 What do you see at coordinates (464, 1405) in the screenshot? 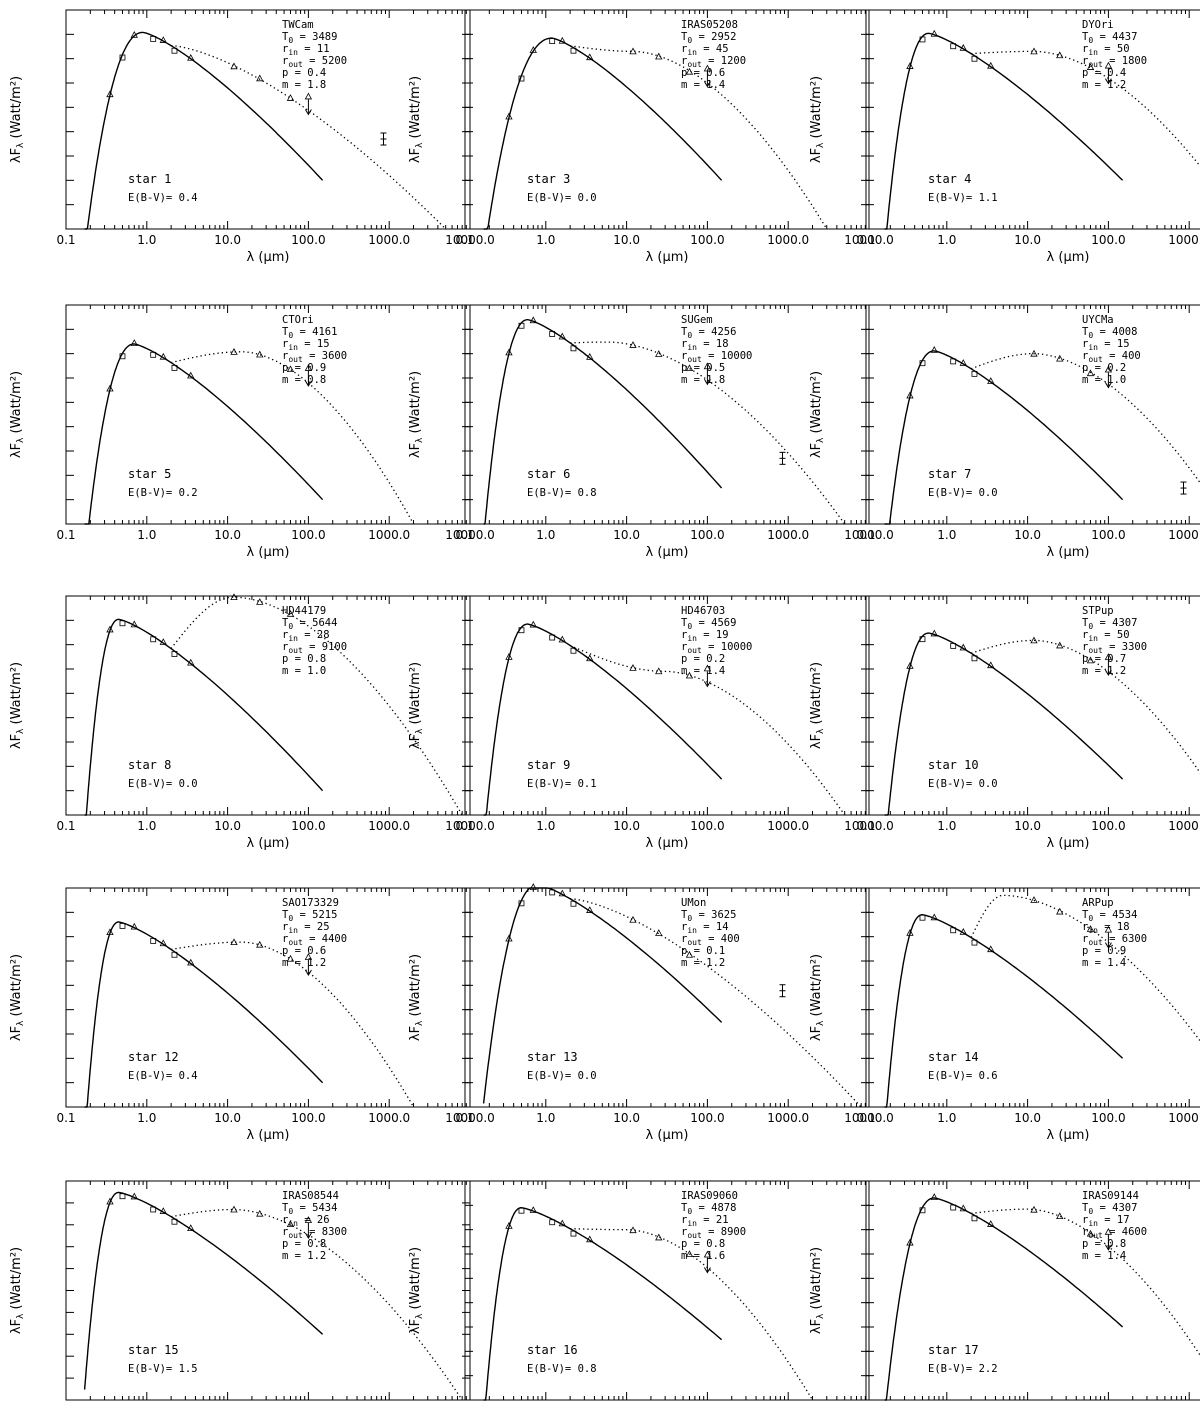
I see `x-tick-label: 0.1` at bounding box center [464, 1405].